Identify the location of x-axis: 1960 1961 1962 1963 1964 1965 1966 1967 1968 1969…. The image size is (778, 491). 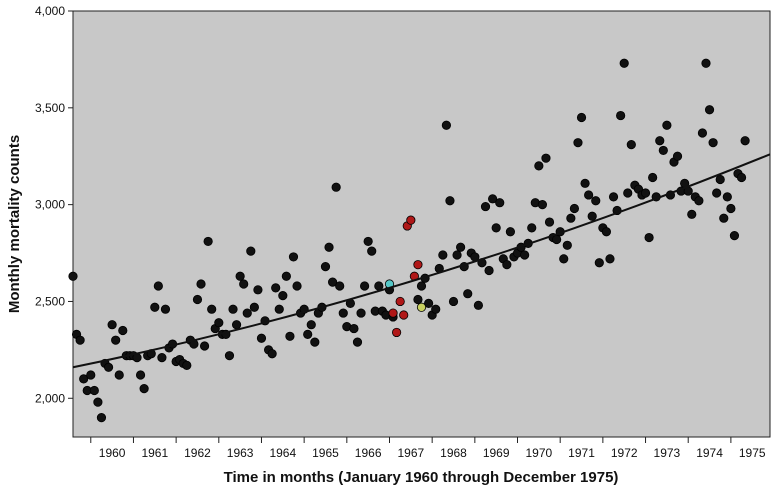
(428, 448).